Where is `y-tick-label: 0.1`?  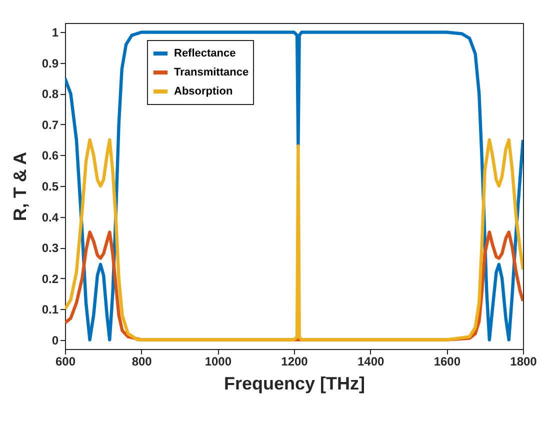 y-tick-label: 0.1 is located at coordinates (50, 309).